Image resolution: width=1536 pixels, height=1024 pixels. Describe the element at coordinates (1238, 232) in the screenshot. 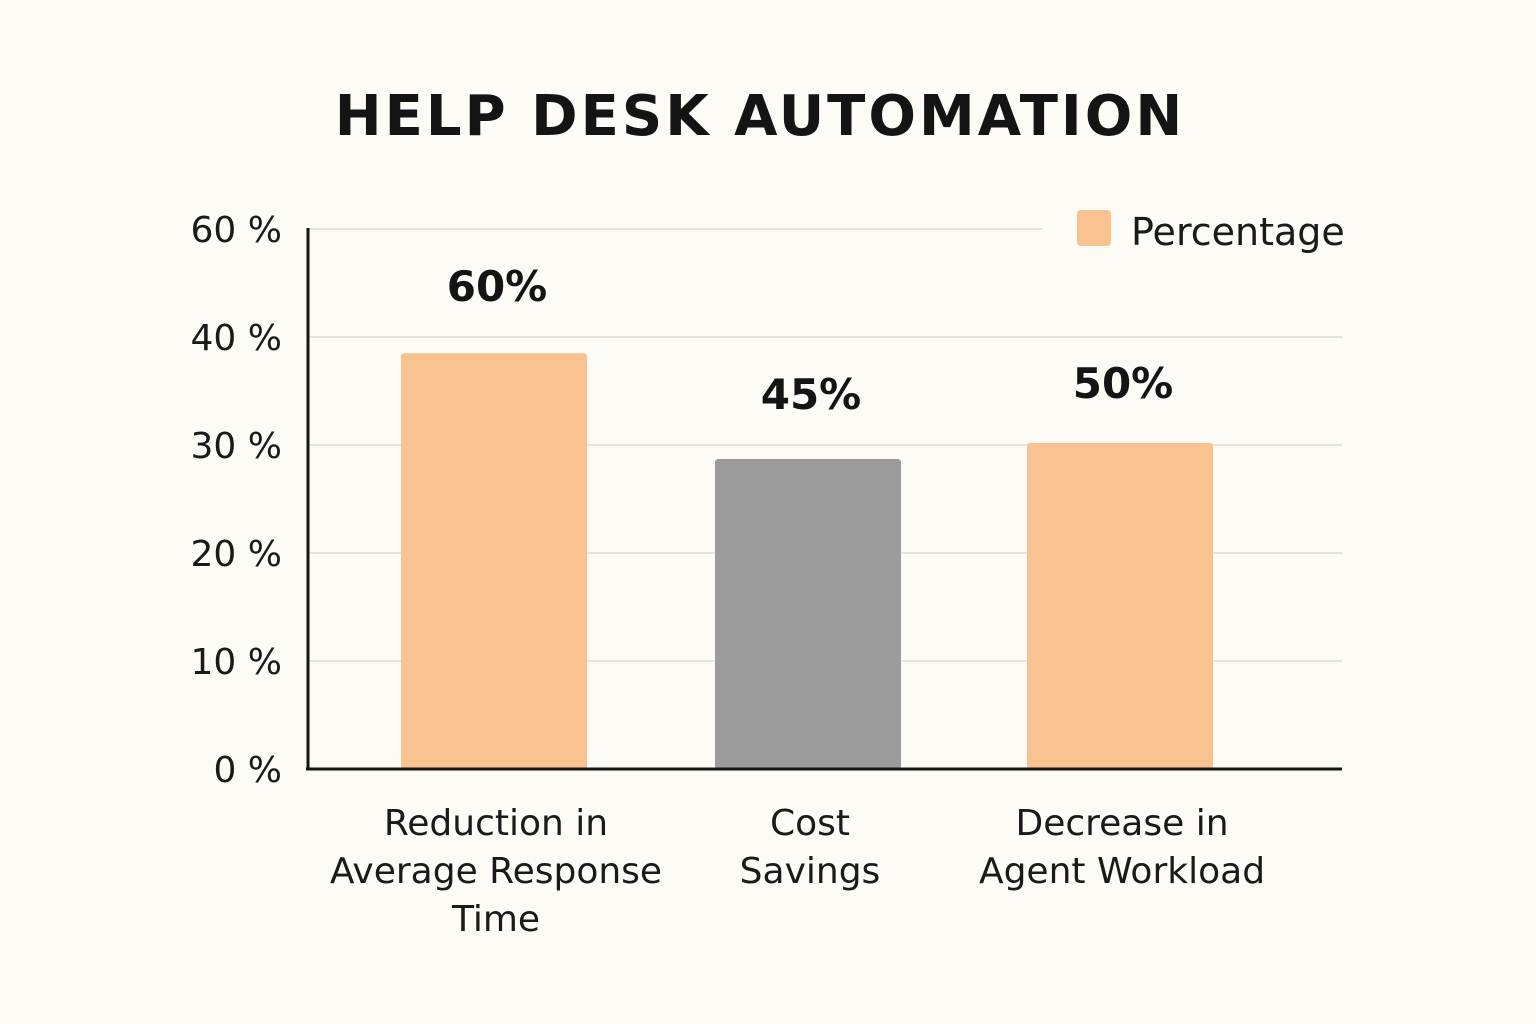

I see `legend-label: Percentage` at that location.